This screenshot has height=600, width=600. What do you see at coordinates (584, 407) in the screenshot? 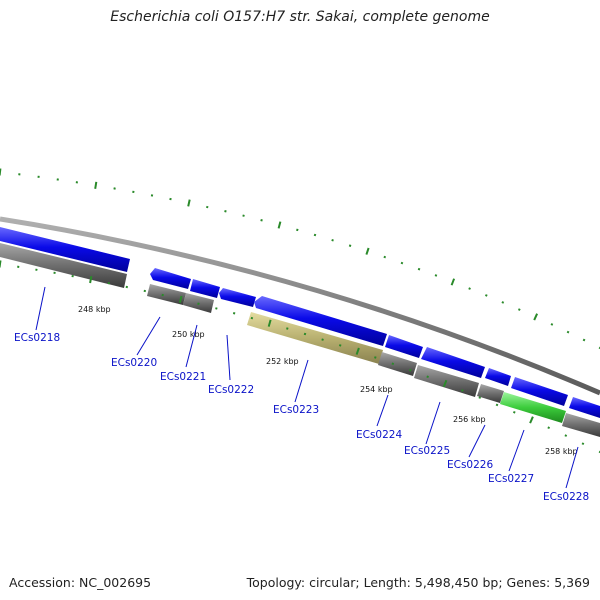
I see `cds-ecs0228` at bounding box center [584, 407].